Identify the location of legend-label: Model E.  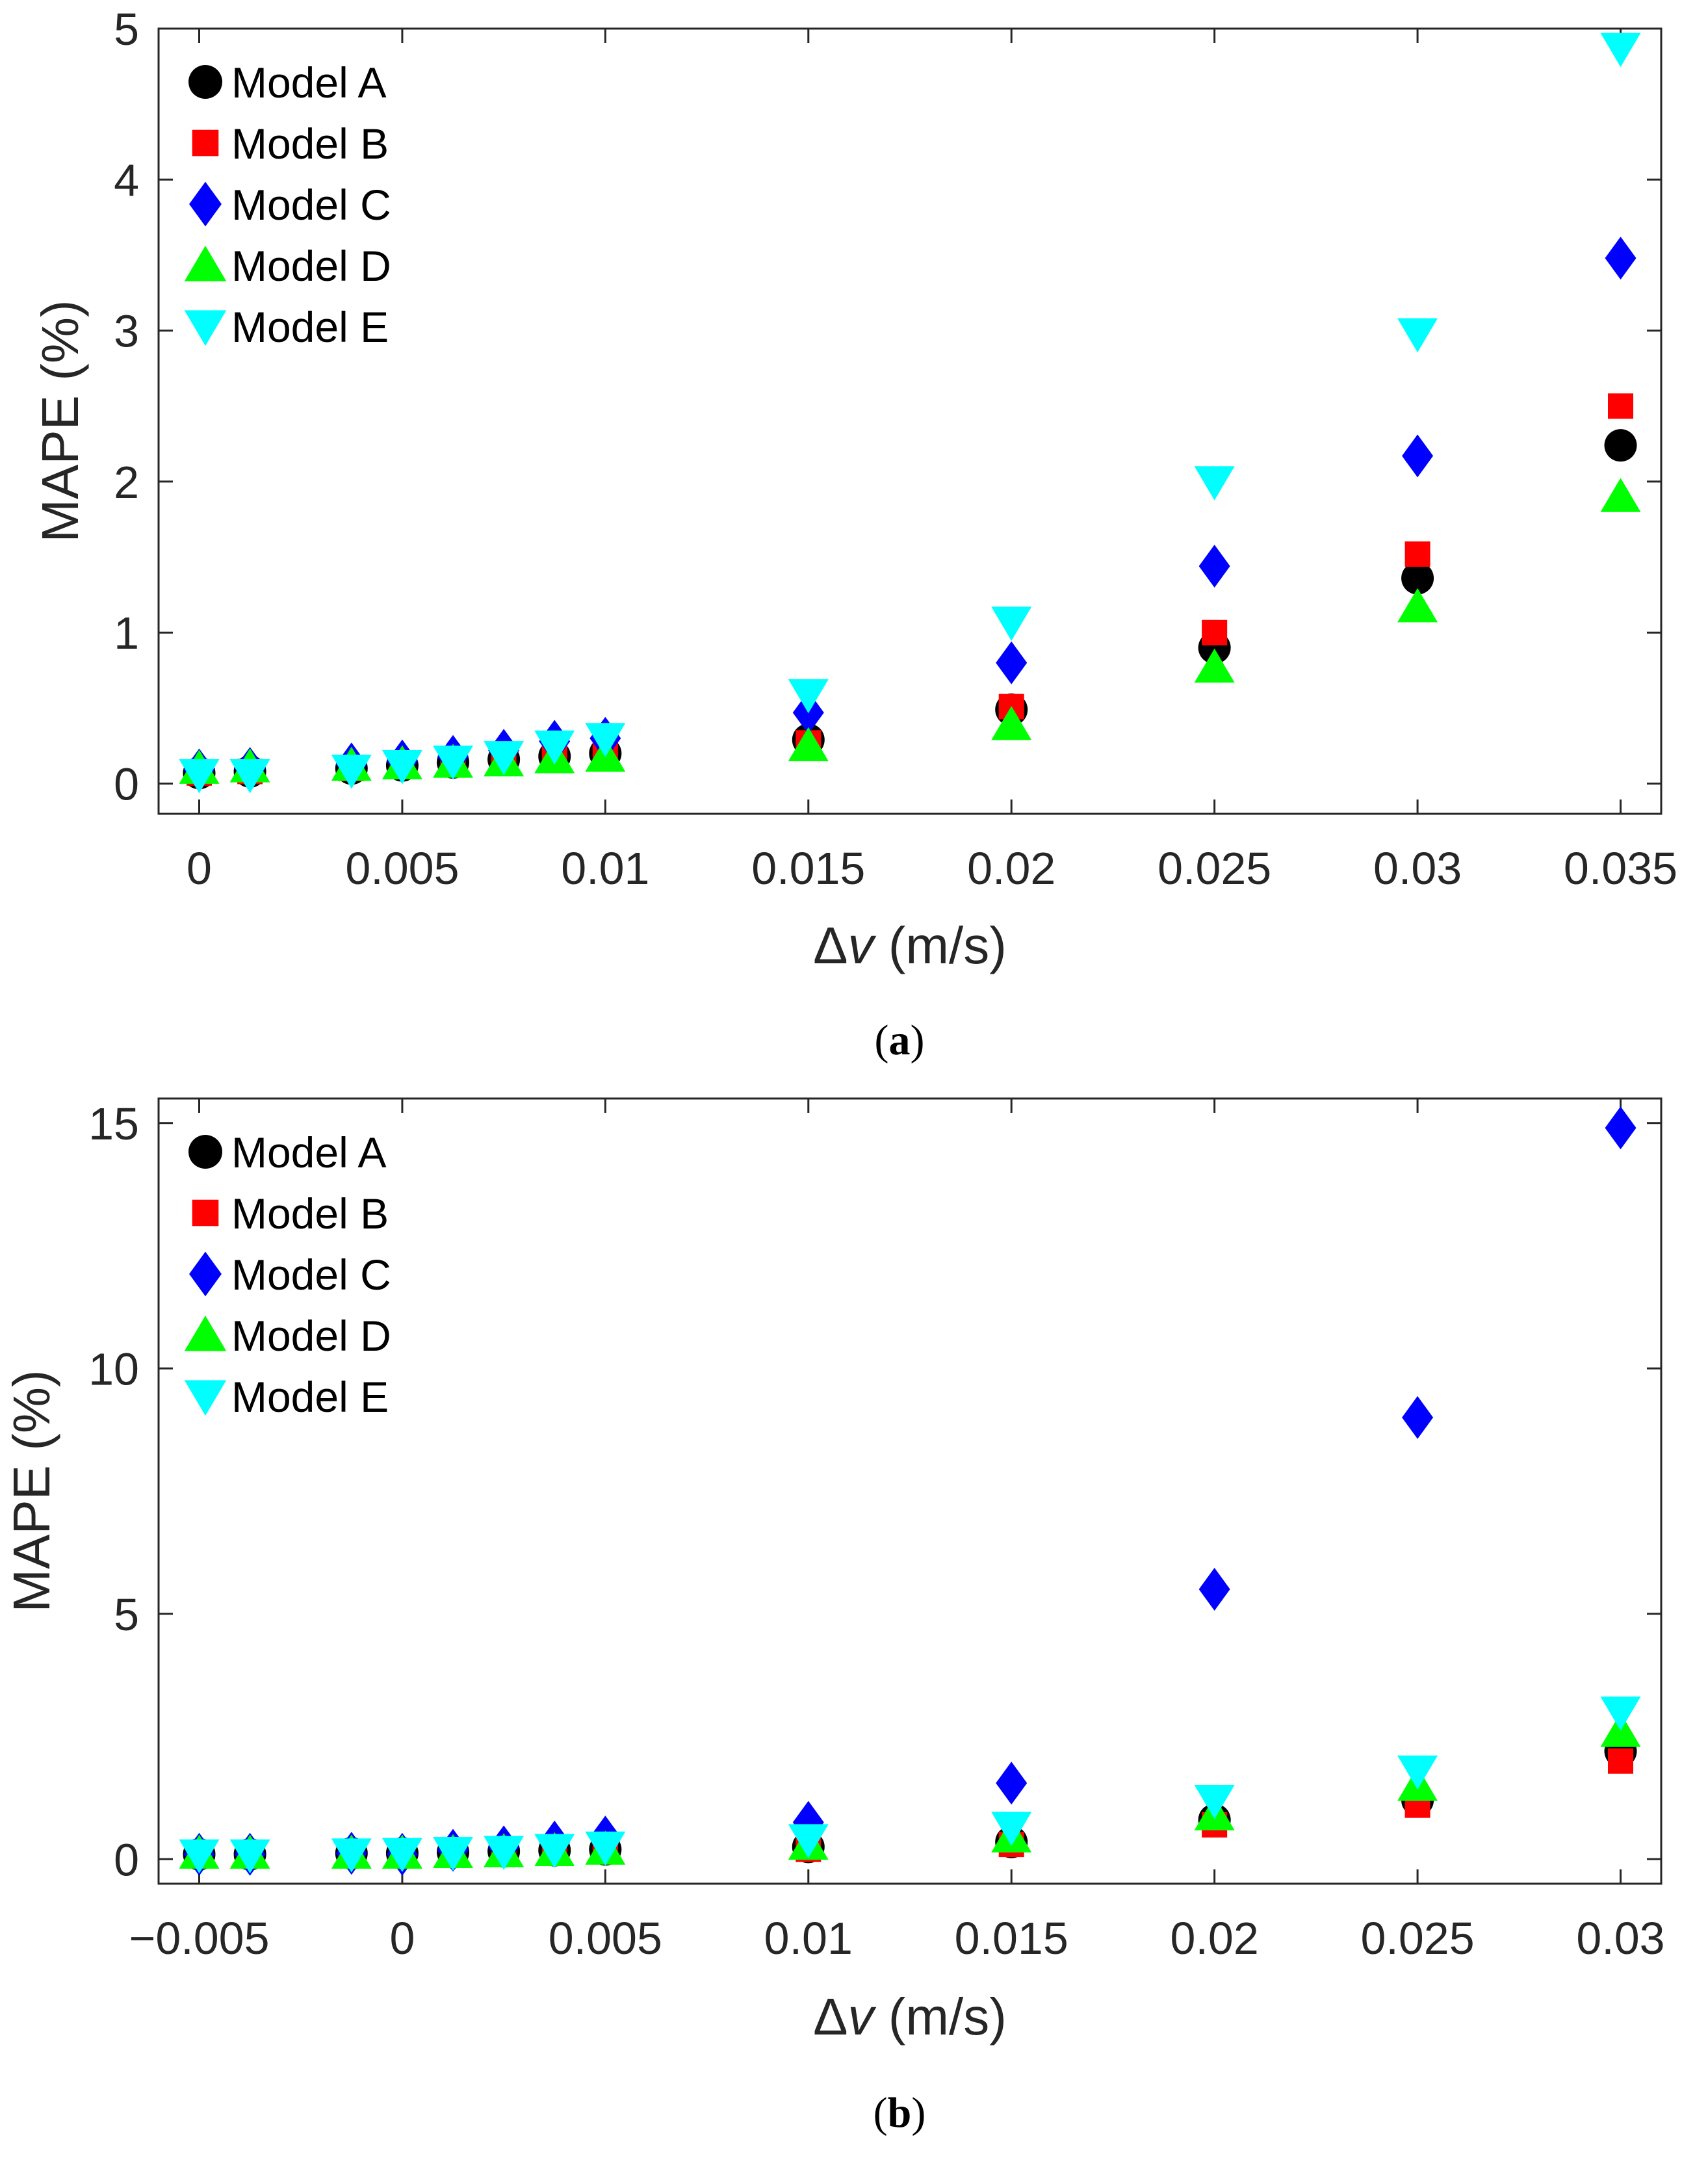
(310, 1397).